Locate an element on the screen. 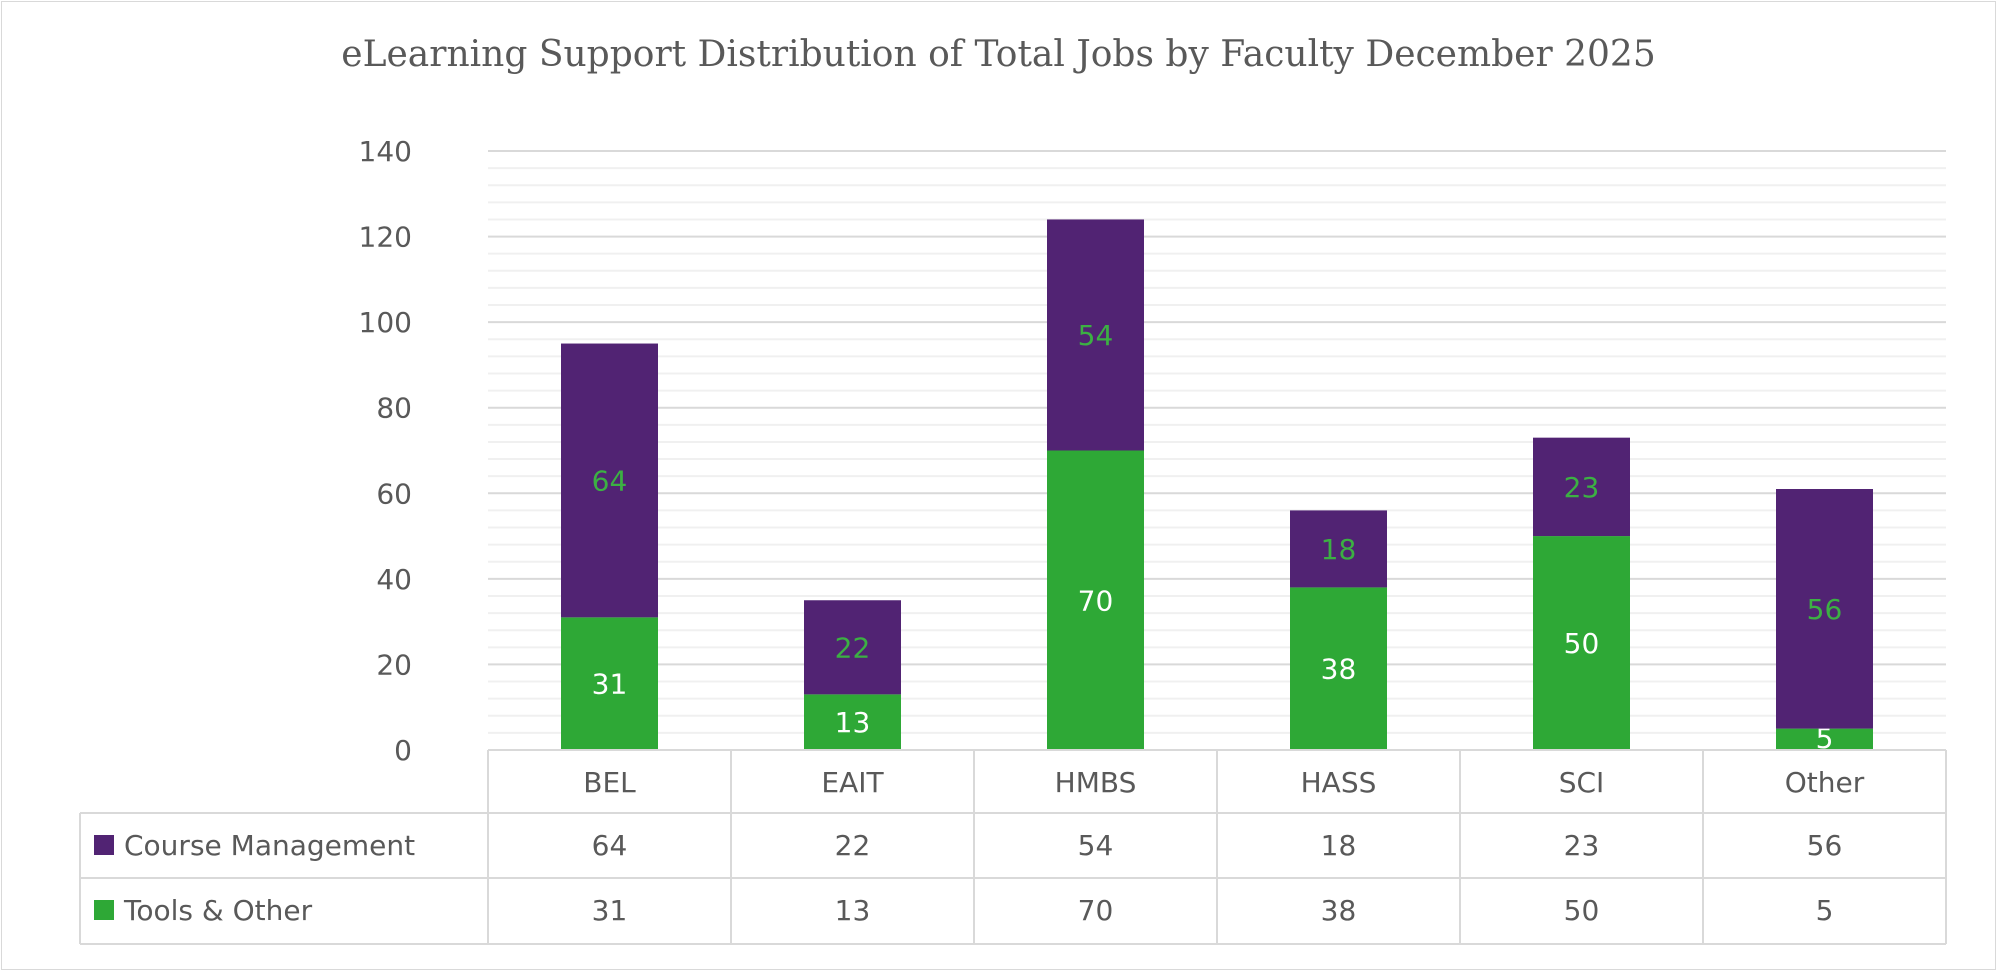  x-category-label: HASS is located at coordinates (1339, 782).